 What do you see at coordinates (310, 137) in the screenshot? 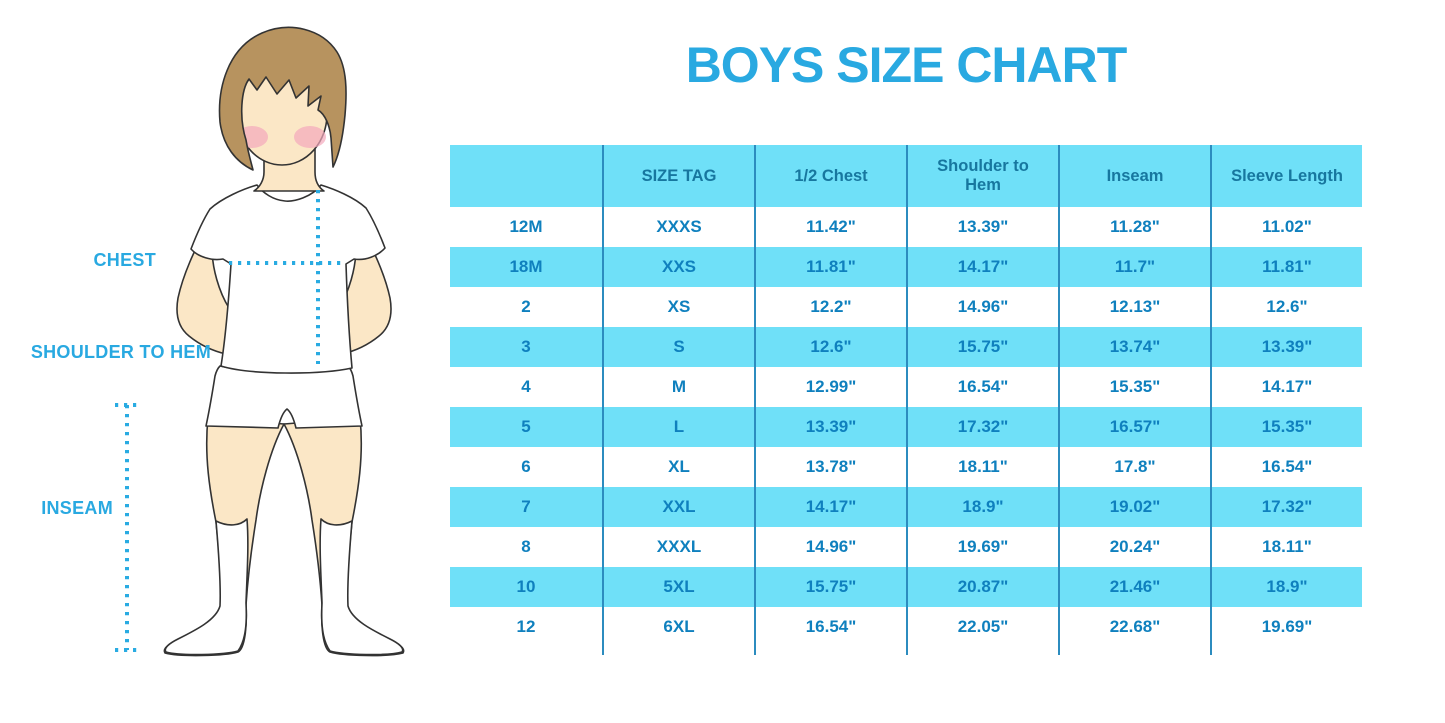
I see `right-cheek-icon` at bounding box center [310, 137].